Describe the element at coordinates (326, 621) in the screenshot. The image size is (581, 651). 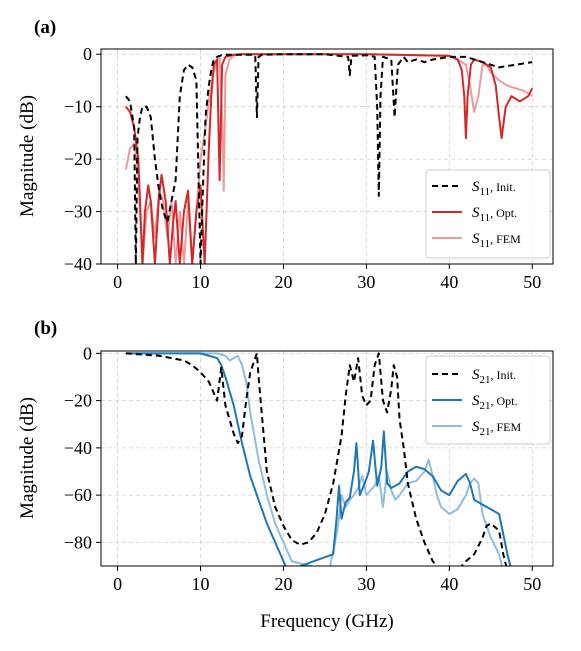
I see `x-axis-label: Frequency (GHz)` at that location.